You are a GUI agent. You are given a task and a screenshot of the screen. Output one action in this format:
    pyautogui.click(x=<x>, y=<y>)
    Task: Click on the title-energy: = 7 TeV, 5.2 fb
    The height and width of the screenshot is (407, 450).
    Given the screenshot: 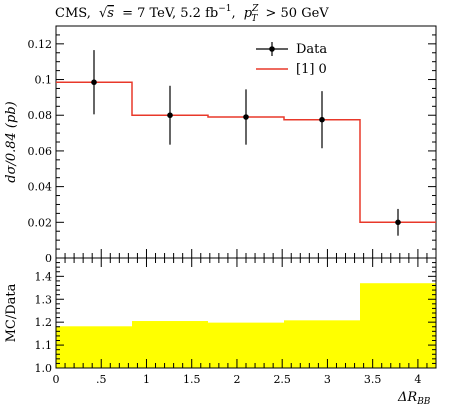 What is the action you would take?
    pyautogui.click(x=170, y=13)
    